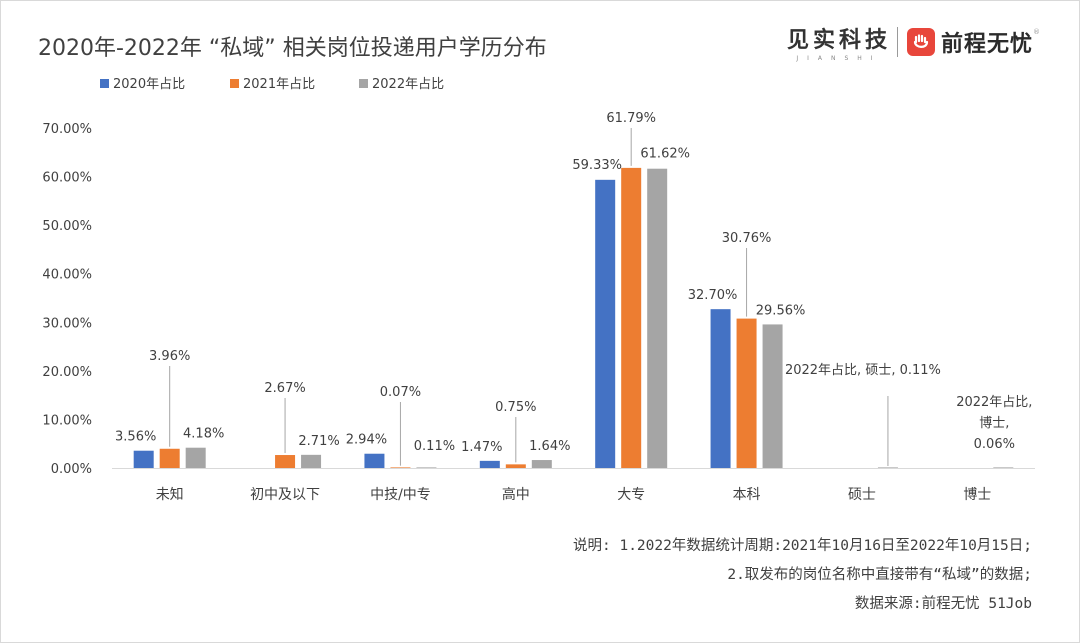 This screenshot has width=1080, height=643. What do you see at coordinates (994, 402) in the screenshot?
I see `data-label-callout: 2022年占比,` at bounding box center [994, 402].